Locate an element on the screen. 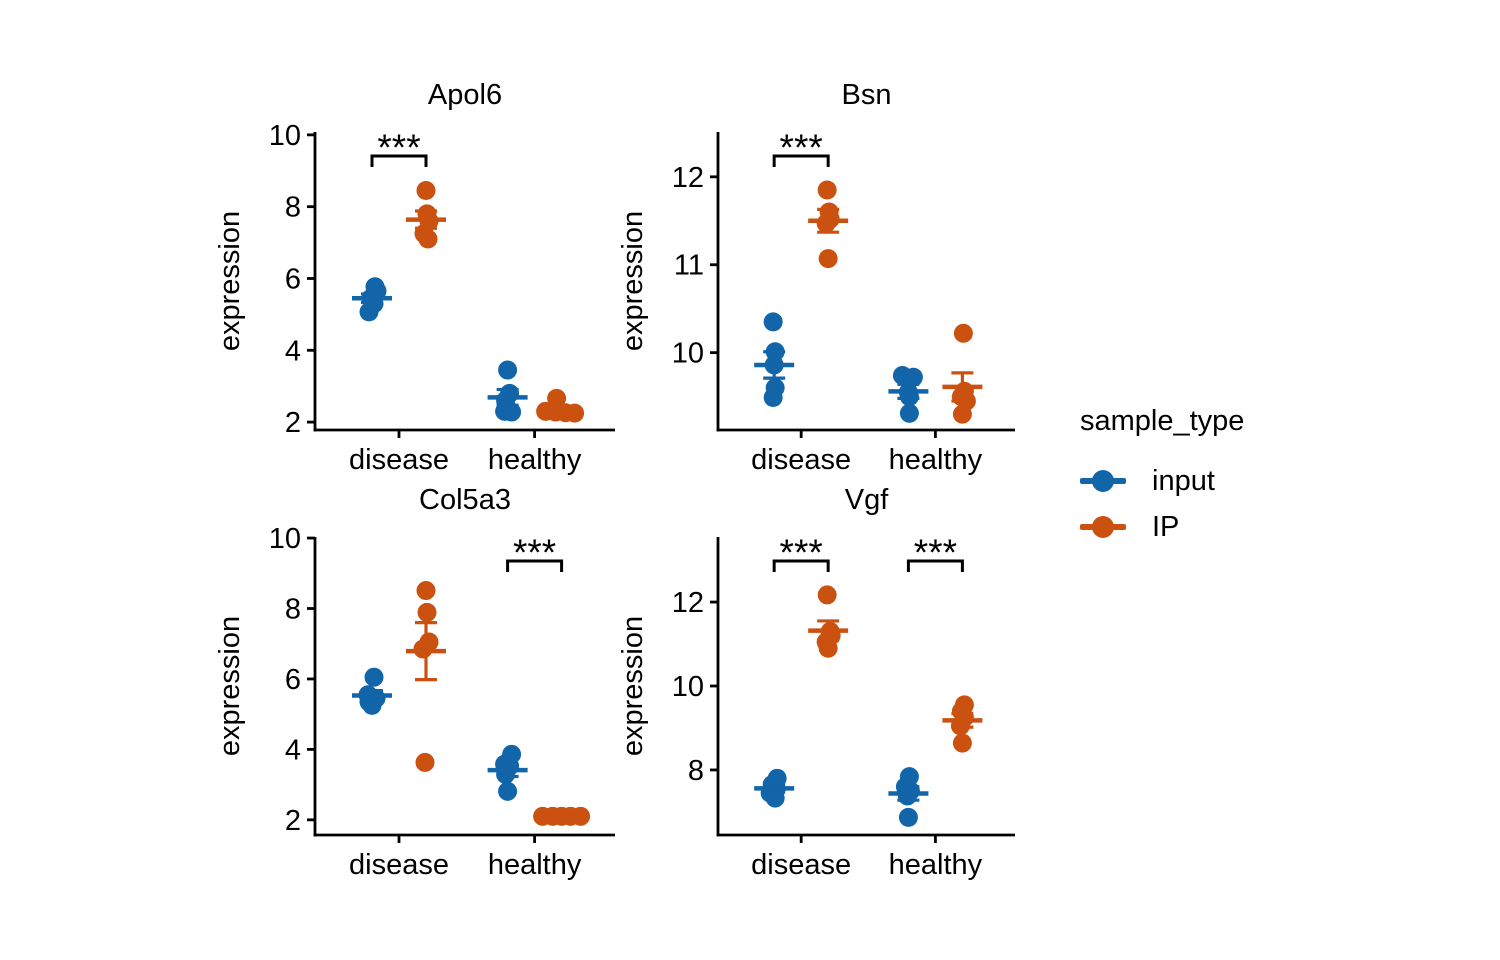  legend-item-input: input is located at coordinates (1230, 481).